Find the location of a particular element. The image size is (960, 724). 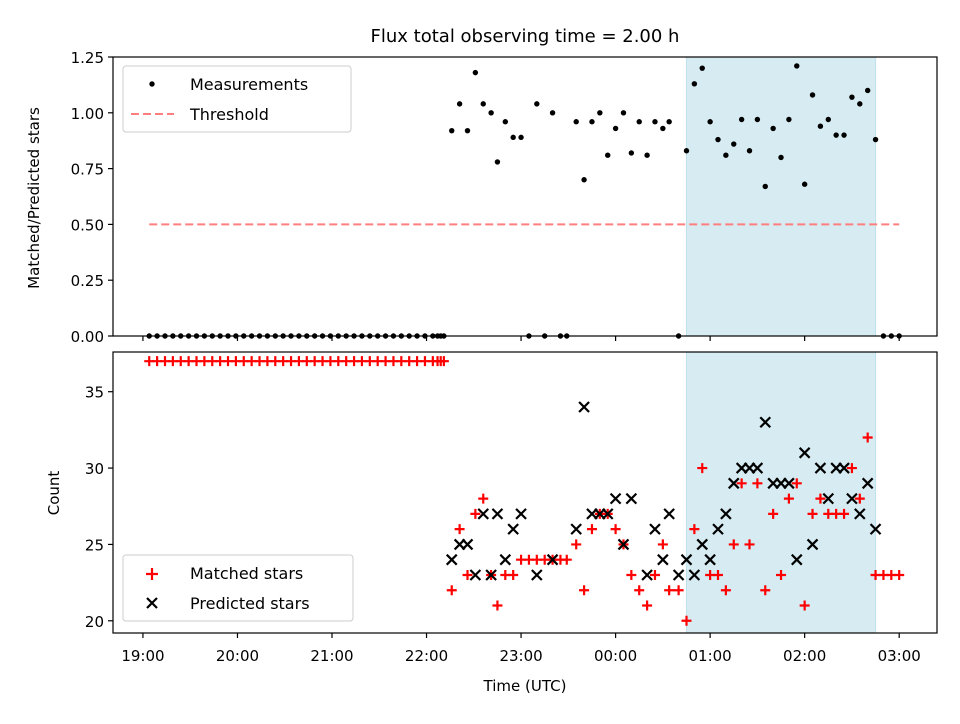

bottom-legend-box is located at coordinates (238, 588).